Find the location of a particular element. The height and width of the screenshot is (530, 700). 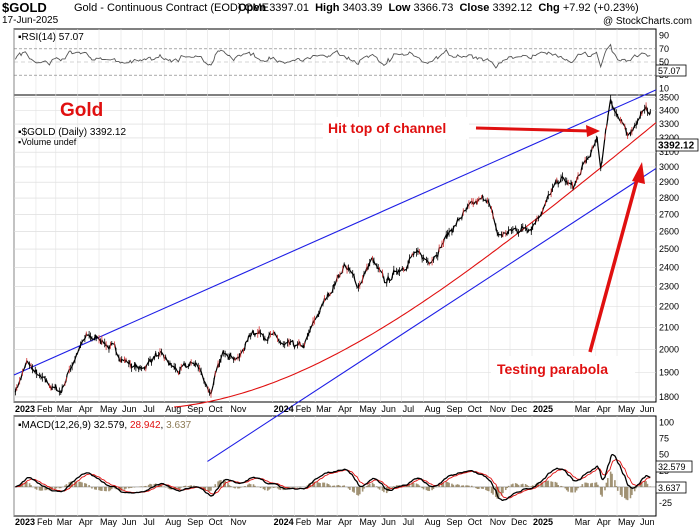

macd-tick-label: 100 is located at coordinates (666, 422).